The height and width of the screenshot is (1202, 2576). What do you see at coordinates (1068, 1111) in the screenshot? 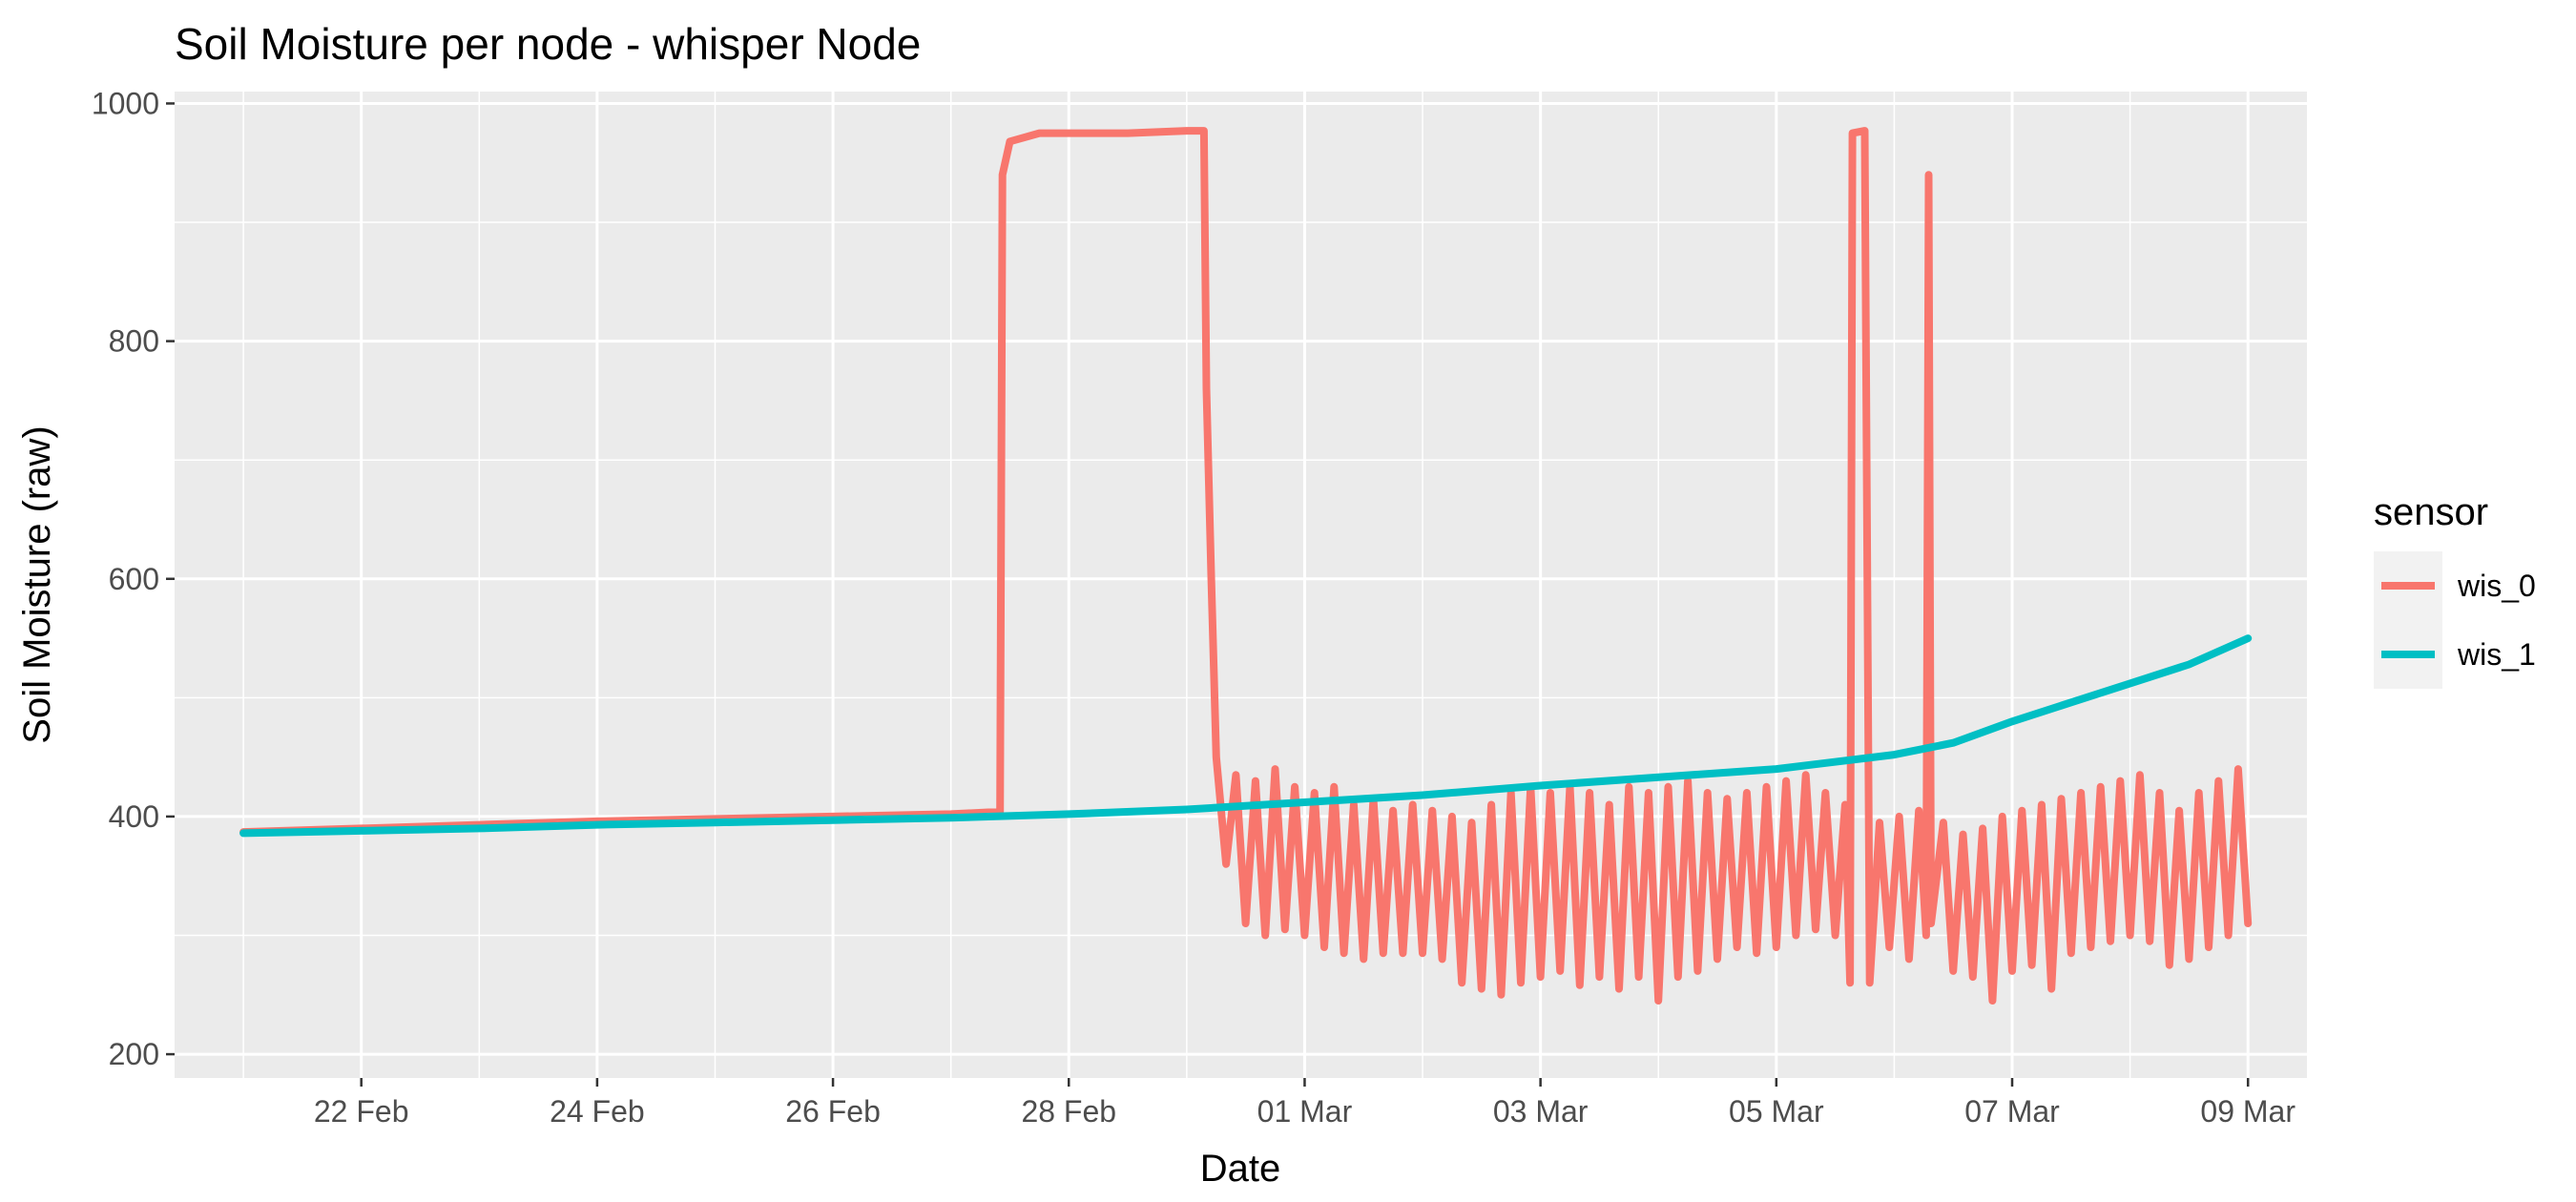
I see `x-tick-label: 28 Feb` at bounding box center [1068, 1111].